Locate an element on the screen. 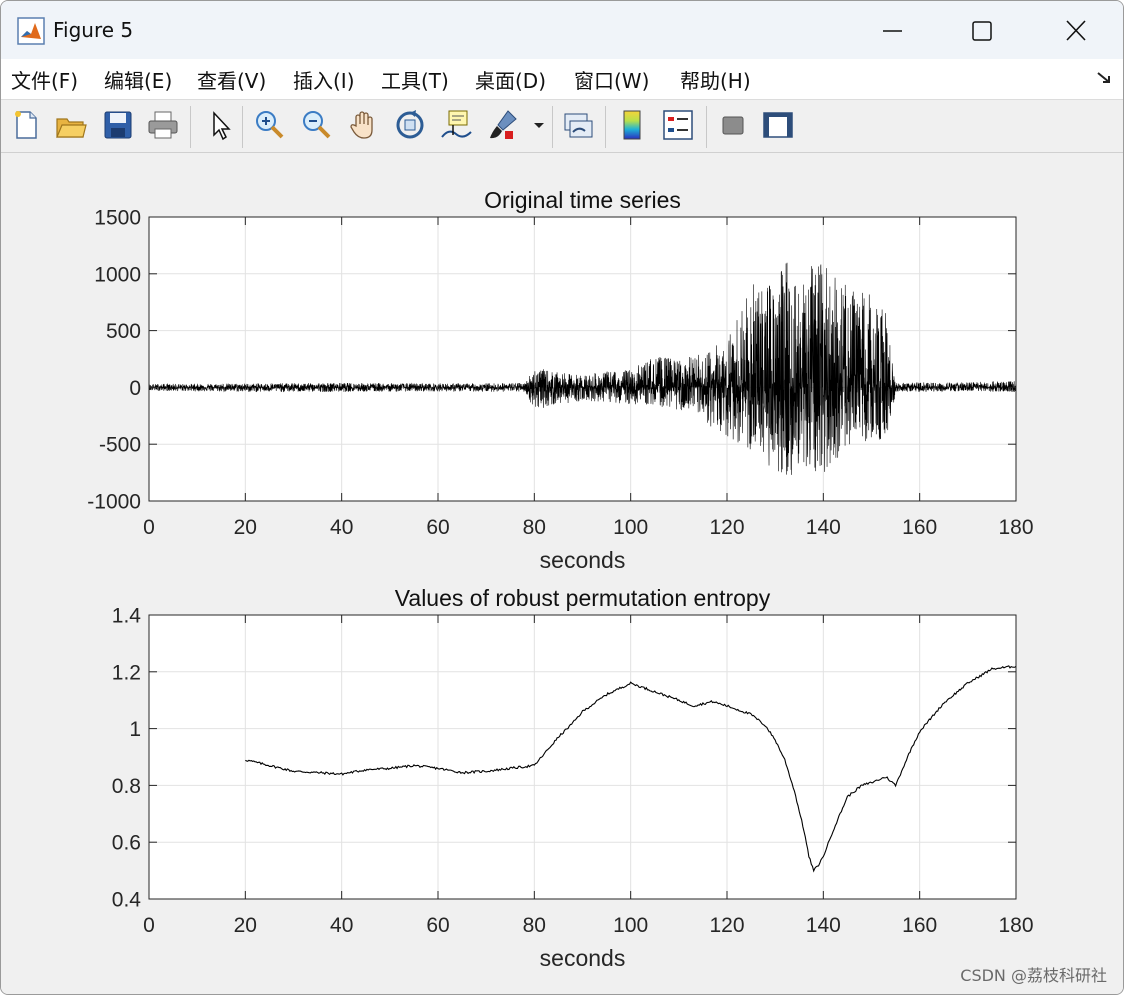 The width and height of the screenshot is (1124, 995). maximize-icon is located at coordinates (982, 31).